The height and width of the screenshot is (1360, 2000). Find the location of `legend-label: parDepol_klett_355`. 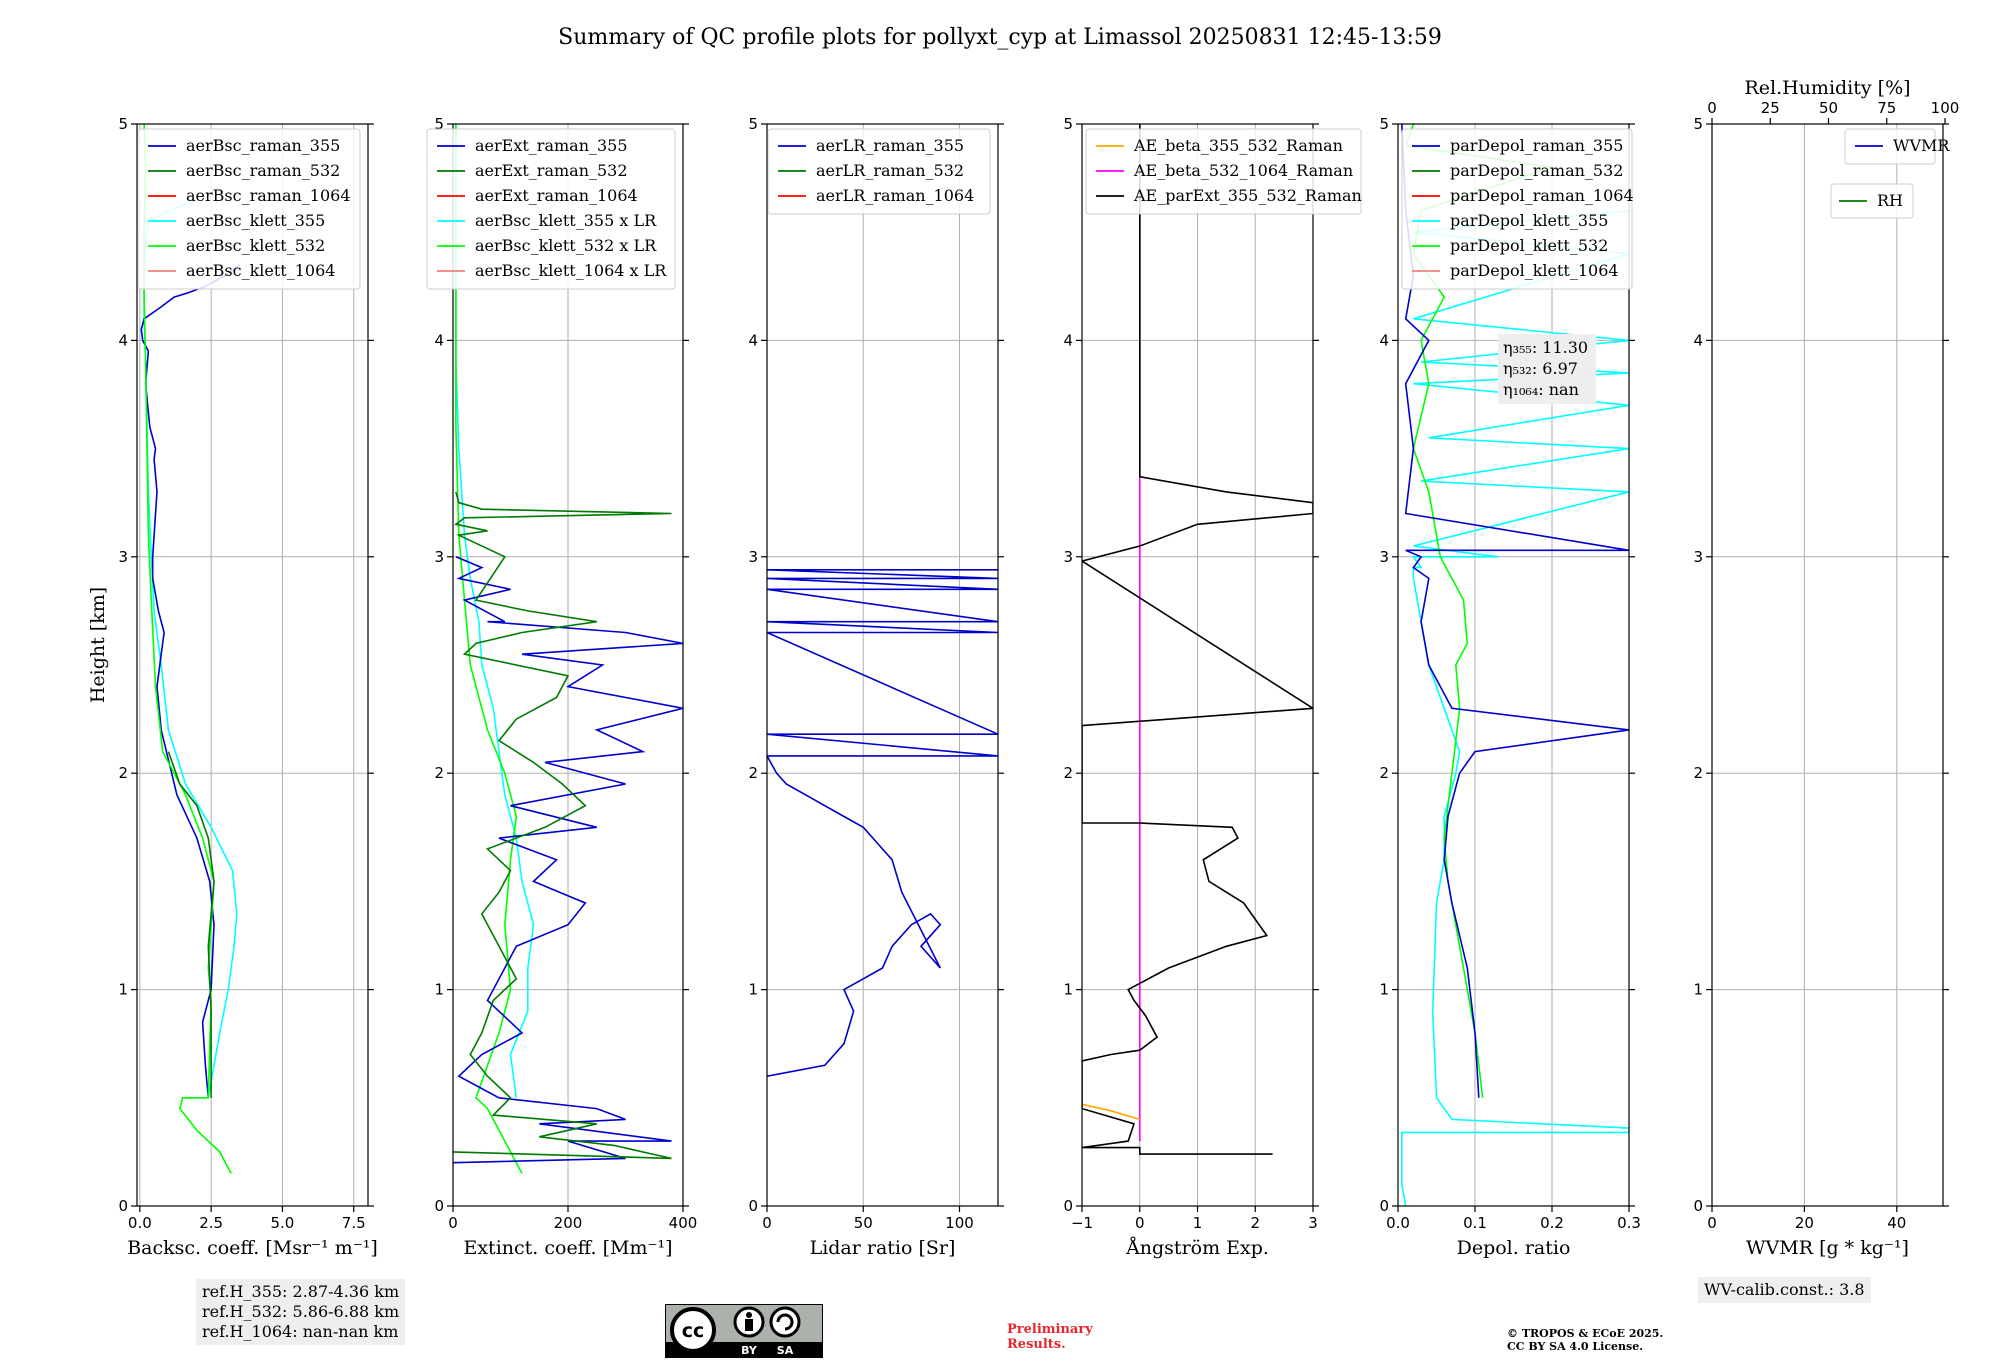

legend-label: parDepol_klett_355 is located at coordinates (1529, 220).